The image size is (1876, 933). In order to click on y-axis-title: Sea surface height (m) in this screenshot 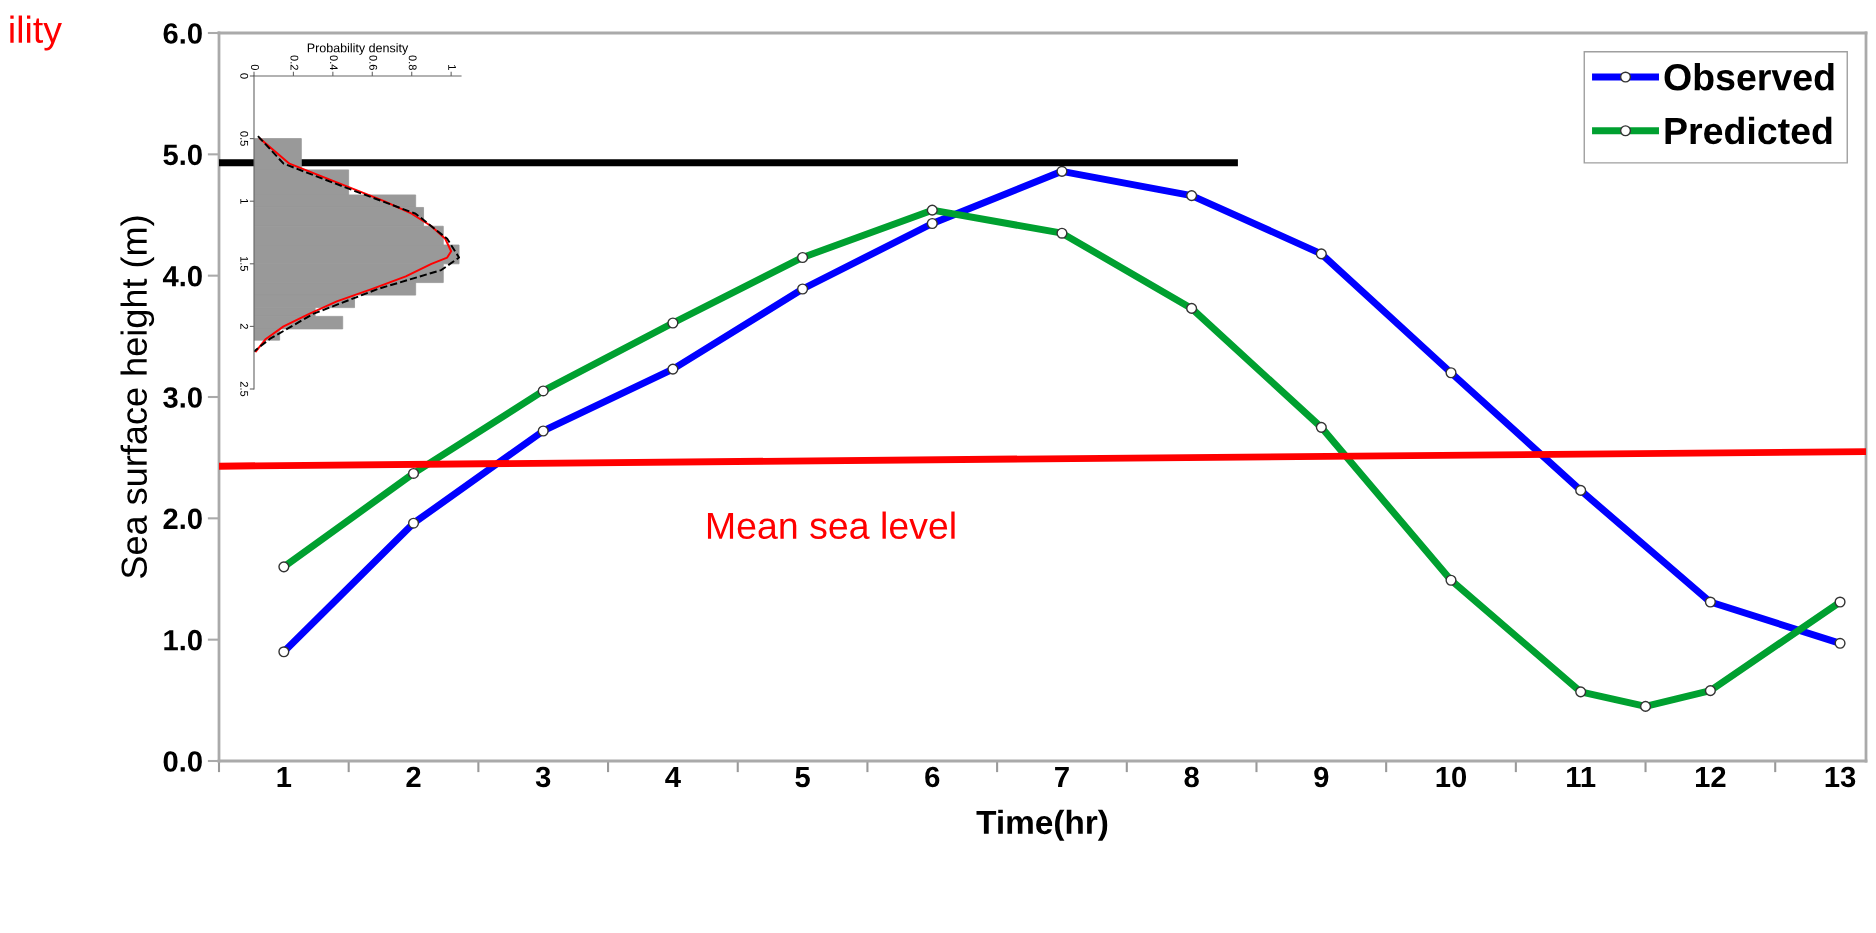, I will do `click(137, 397)`.